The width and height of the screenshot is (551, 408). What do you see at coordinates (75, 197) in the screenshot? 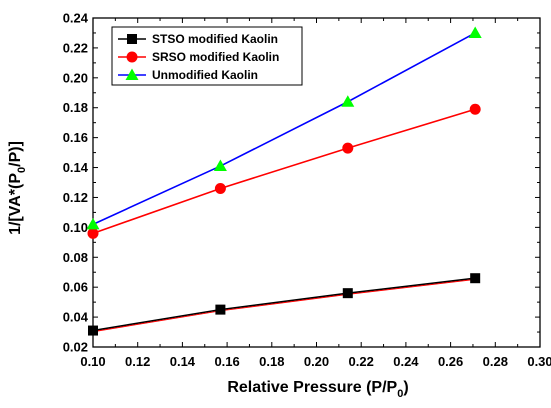
I see `y-tick-label: 0.12` at bounding box center [75, 197].